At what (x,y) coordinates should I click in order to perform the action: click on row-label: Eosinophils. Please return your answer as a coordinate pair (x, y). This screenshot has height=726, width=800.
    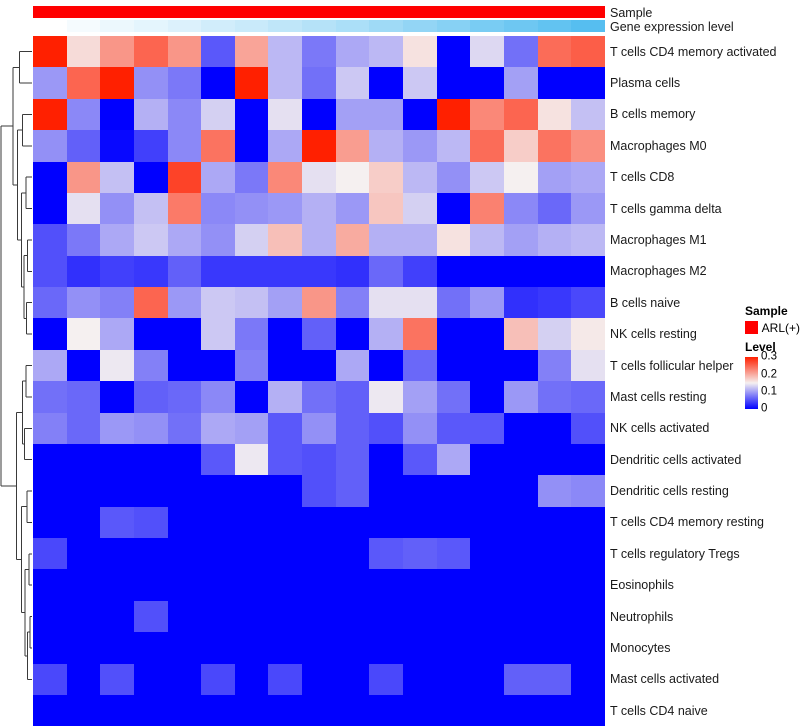
    Looking at the image, I should click on (642, 585).